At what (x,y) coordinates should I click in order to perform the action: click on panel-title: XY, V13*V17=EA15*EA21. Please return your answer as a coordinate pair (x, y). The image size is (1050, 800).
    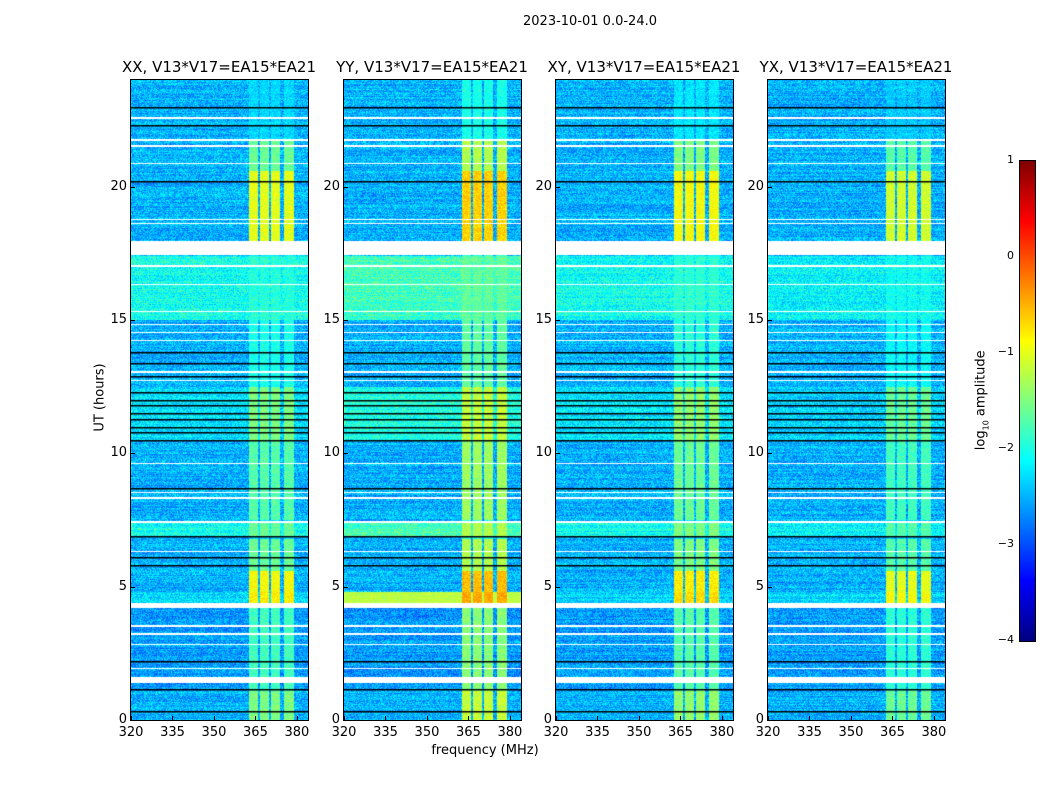
    Looking at the image, I should click on (644, 67).